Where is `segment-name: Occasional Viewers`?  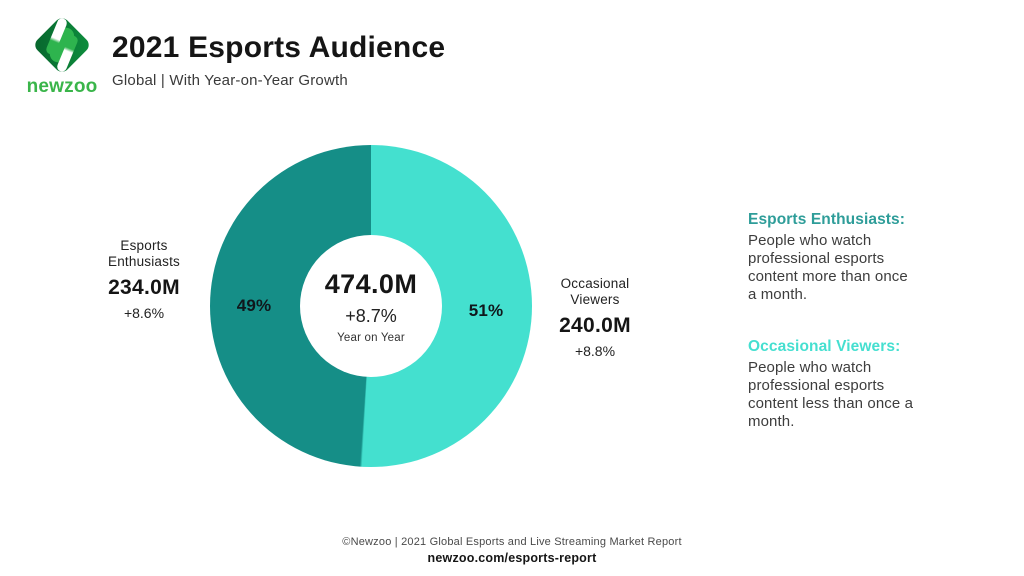
segment-name: Occasional Viewers is located at coordinates (595, 292).